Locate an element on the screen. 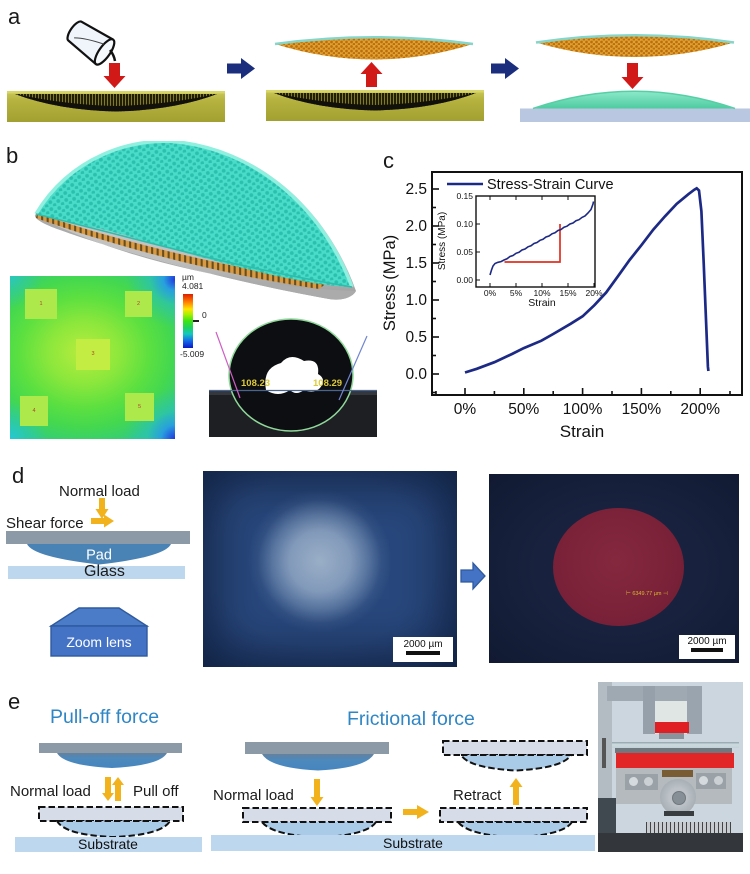  svg-text: 5% is located at coordinates (516, 293).